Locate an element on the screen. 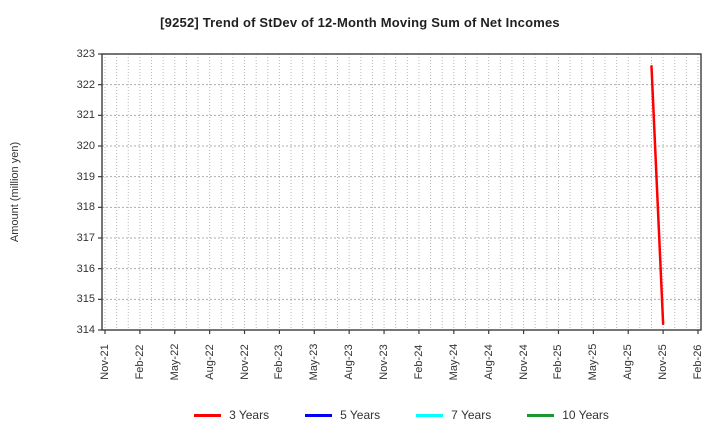 This screenshot has height=440, width=720. x-tick-label: Feb-23 is located at coordinates (279, 362).